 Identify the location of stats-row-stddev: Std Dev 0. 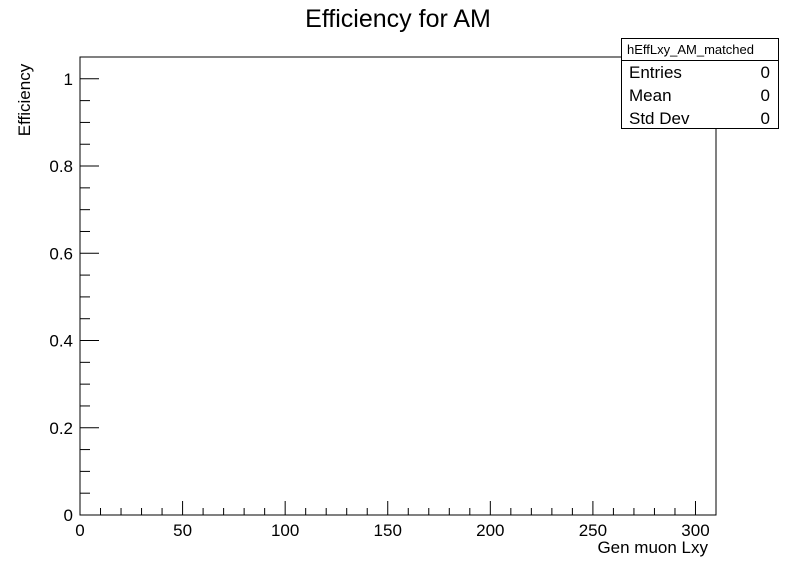
(700, 118).